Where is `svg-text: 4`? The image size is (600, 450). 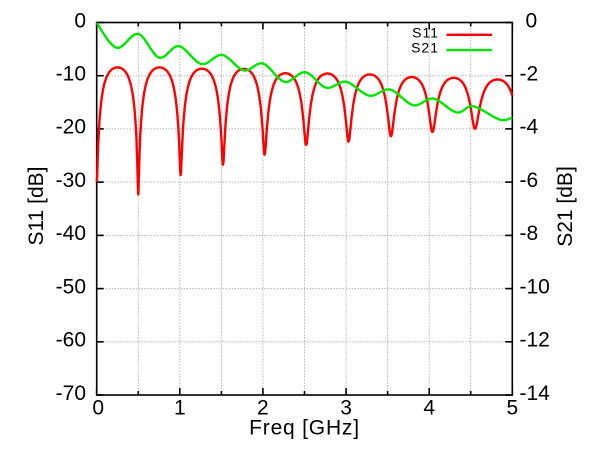
svg-text: 4 is located at coordinates (429, 407).